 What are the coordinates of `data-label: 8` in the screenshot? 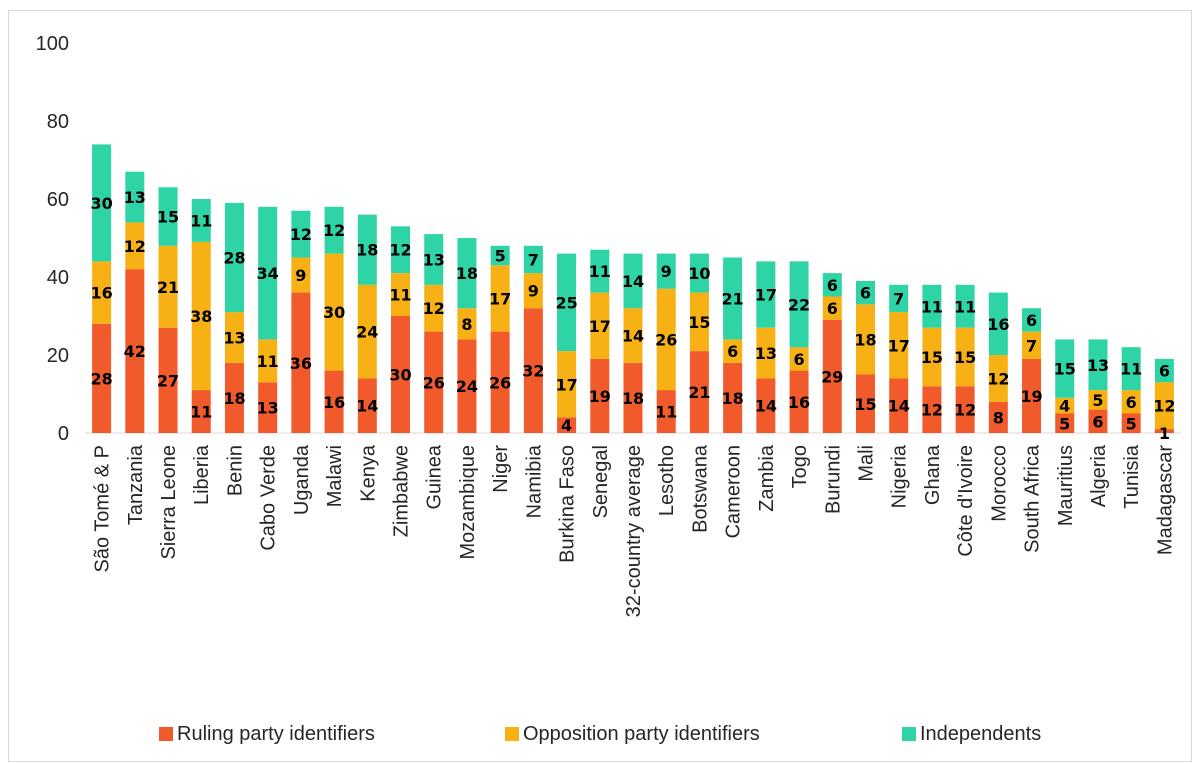 It's located at (998, 417).